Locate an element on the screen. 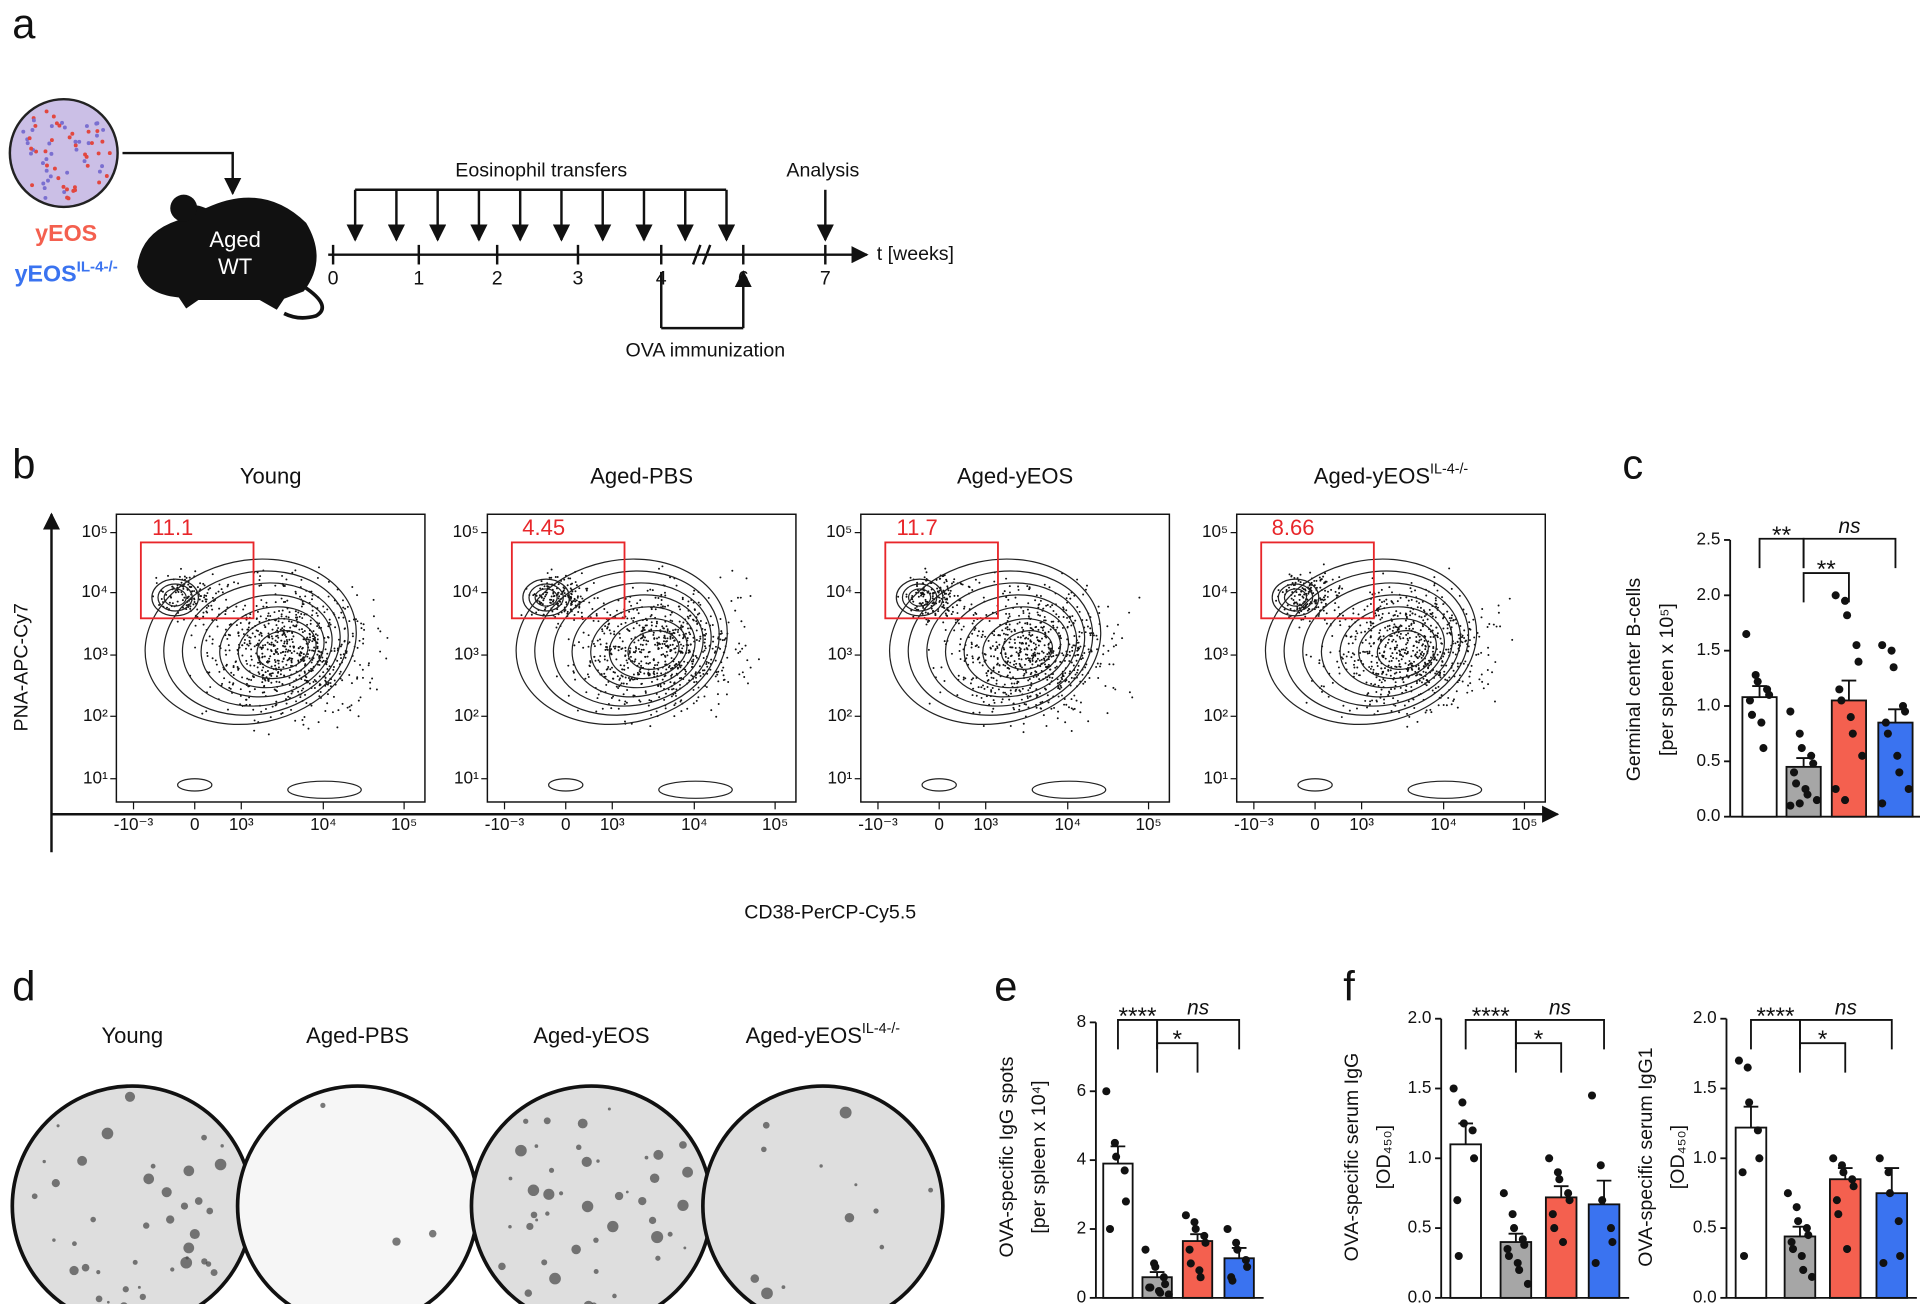  flow-x-label: CD38-PerCP-Cy5.5 is located at coordinates (830, 913).